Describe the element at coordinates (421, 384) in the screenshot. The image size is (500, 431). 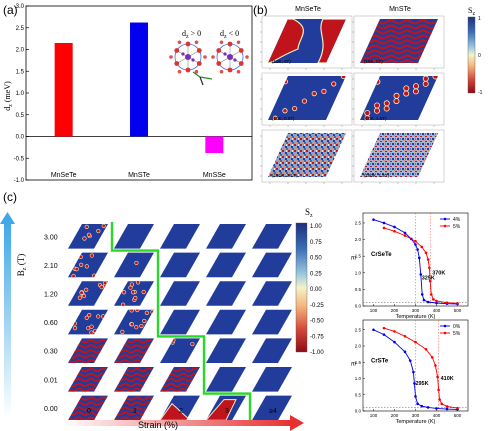
I see `tc-label-1: 295K` at that location.